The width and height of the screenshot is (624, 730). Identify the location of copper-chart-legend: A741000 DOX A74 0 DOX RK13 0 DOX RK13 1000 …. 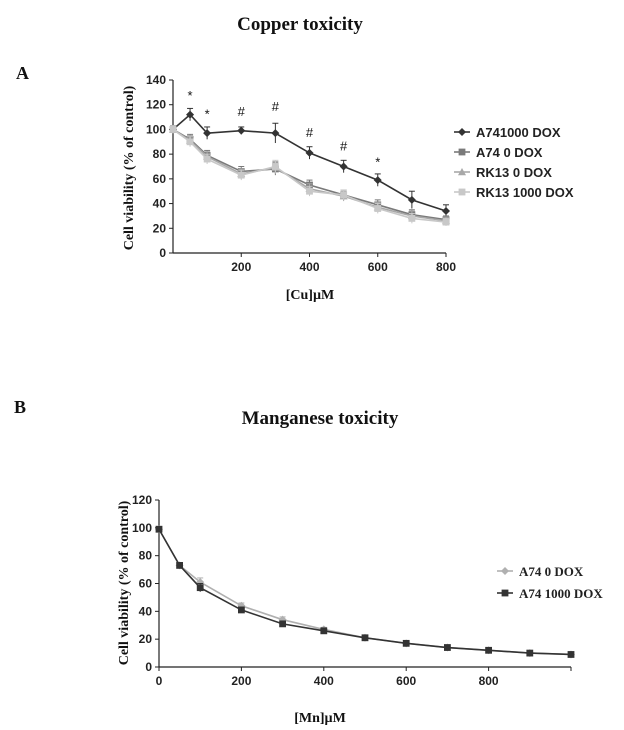
(514, 162).